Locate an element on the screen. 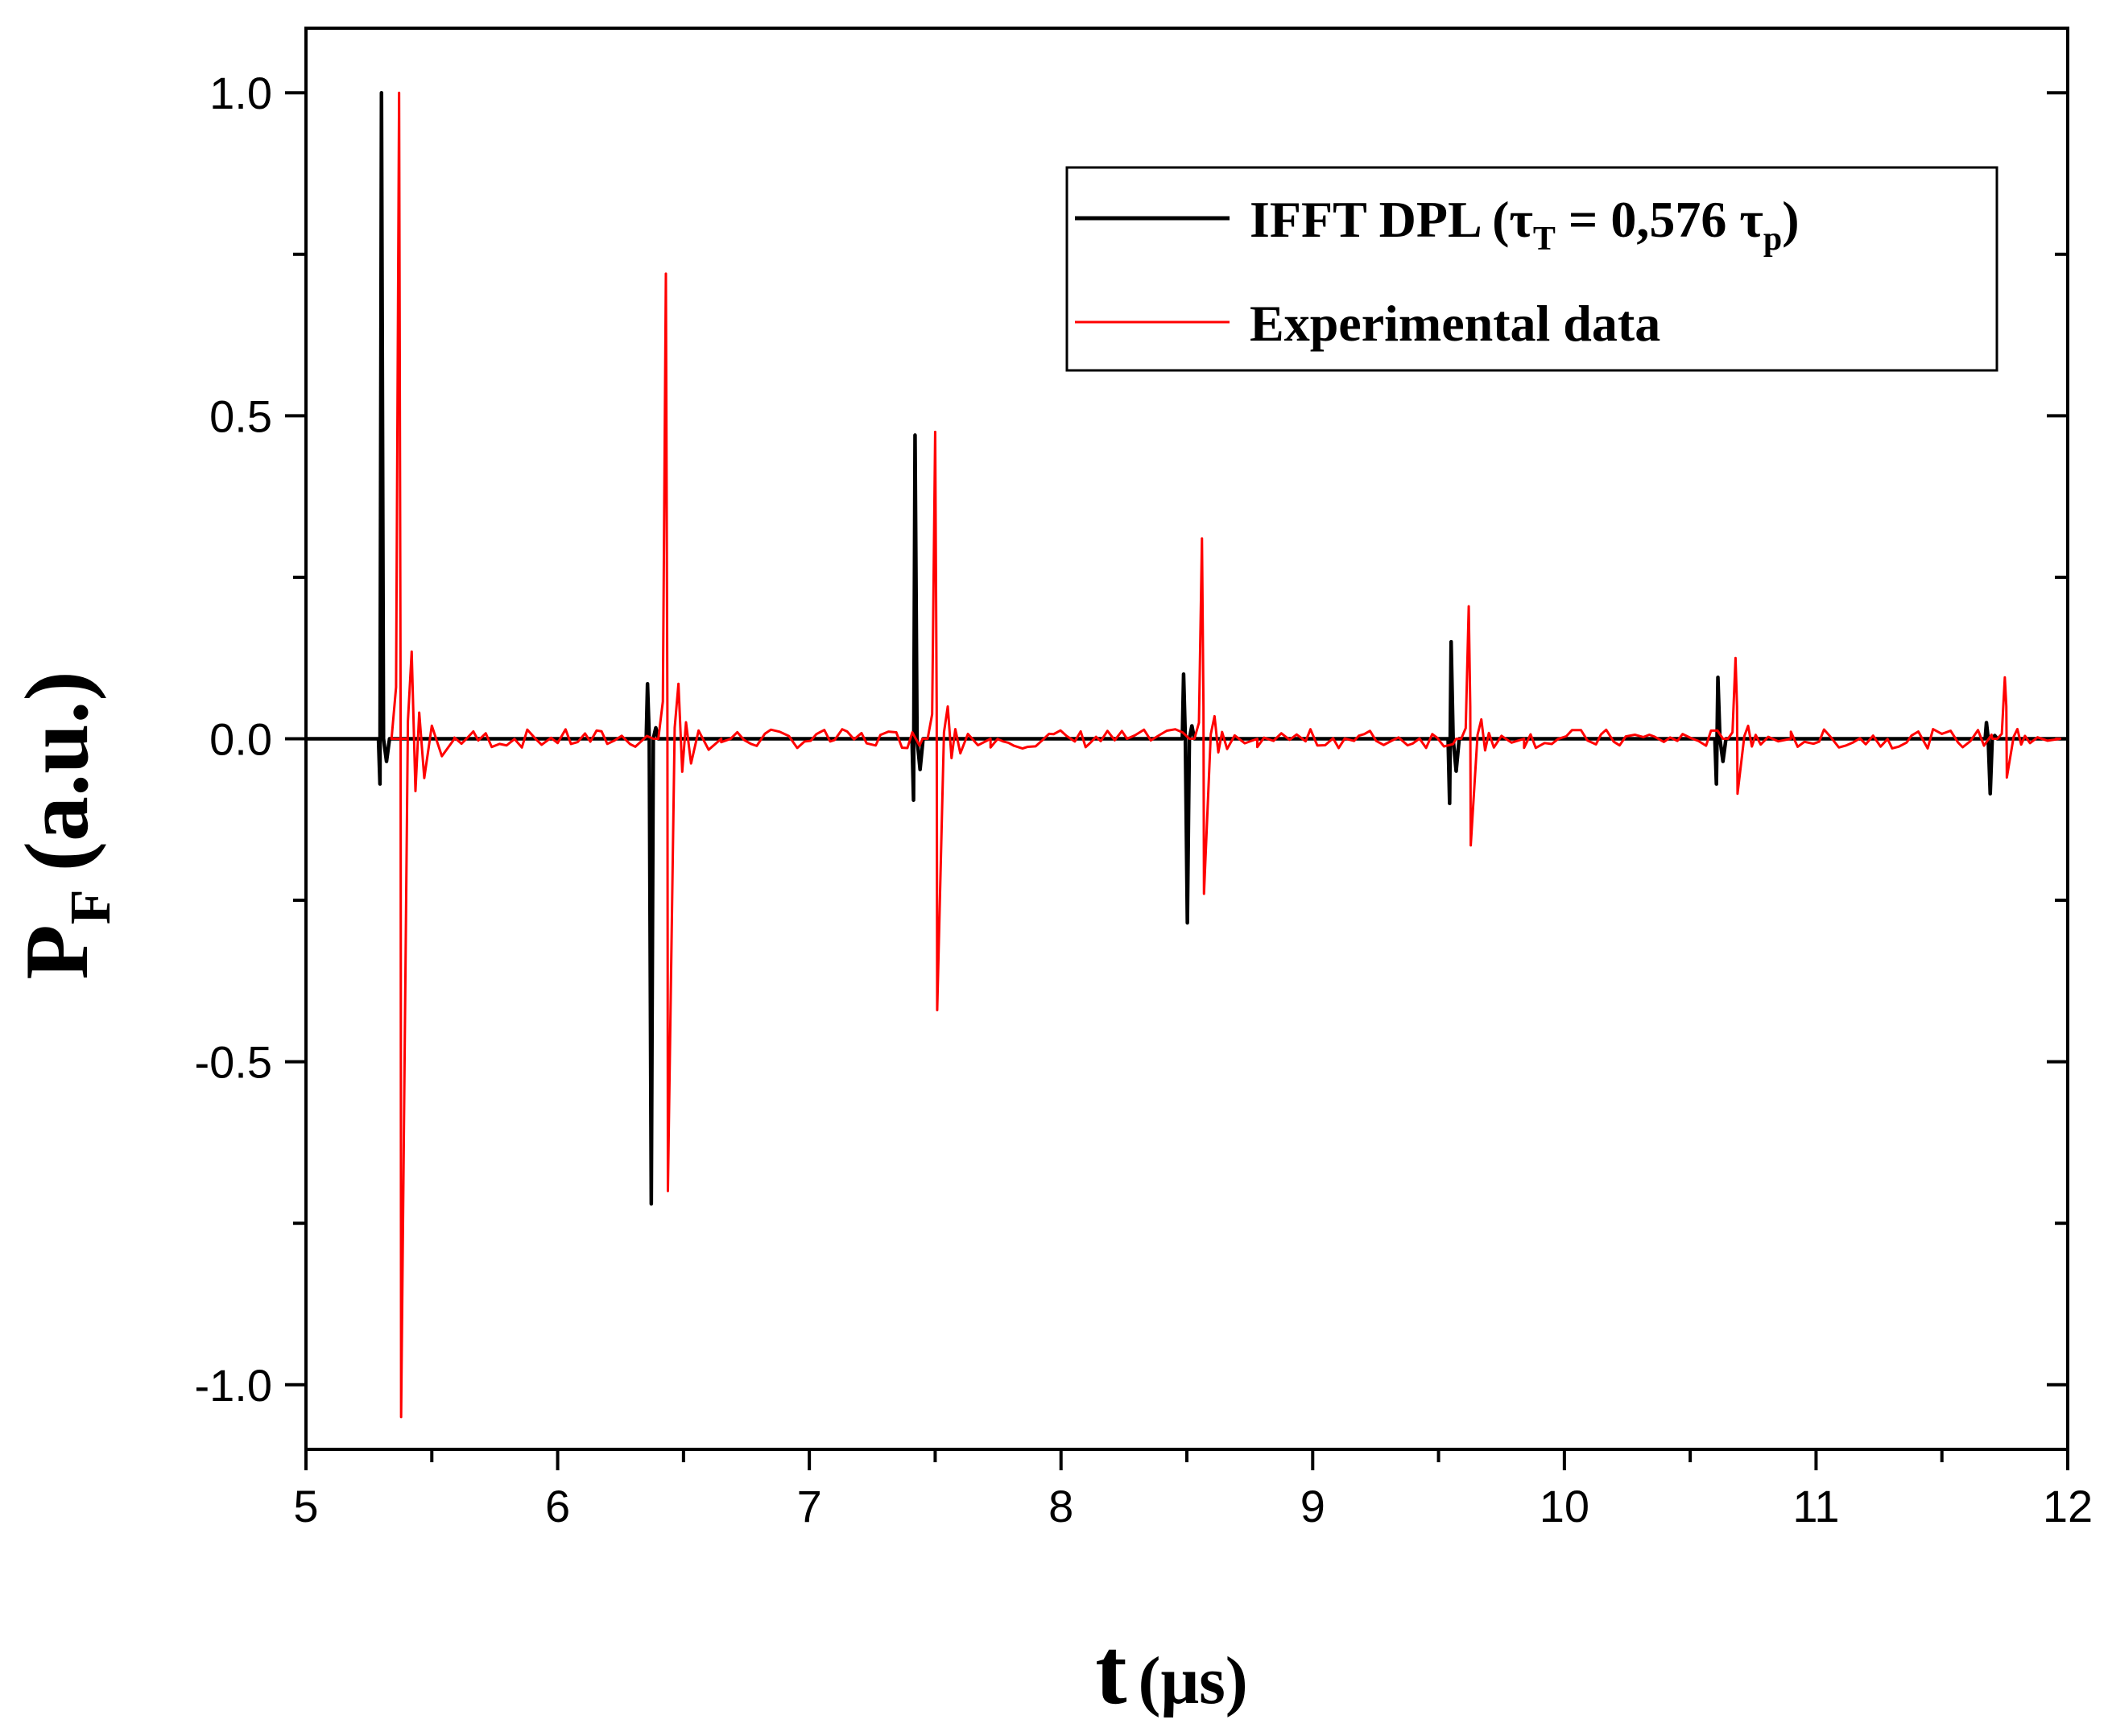  x-tick-label: 11 is located at coordinates (1816, 1506).